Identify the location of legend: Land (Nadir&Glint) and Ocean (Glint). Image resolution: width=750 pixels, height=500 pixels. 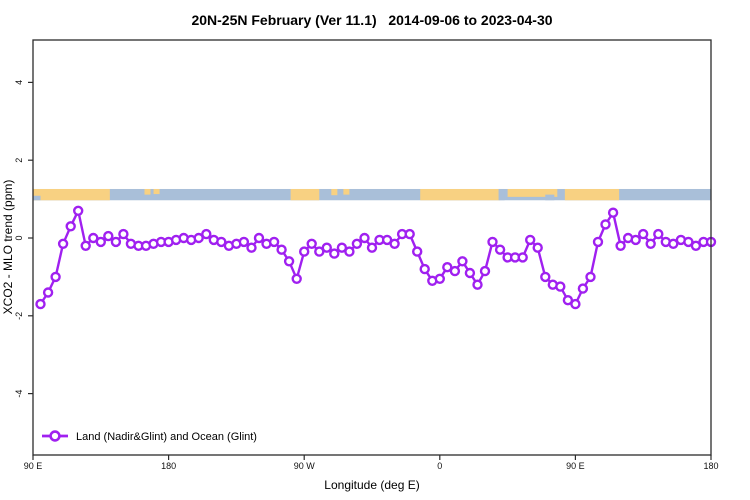
(149, 436).